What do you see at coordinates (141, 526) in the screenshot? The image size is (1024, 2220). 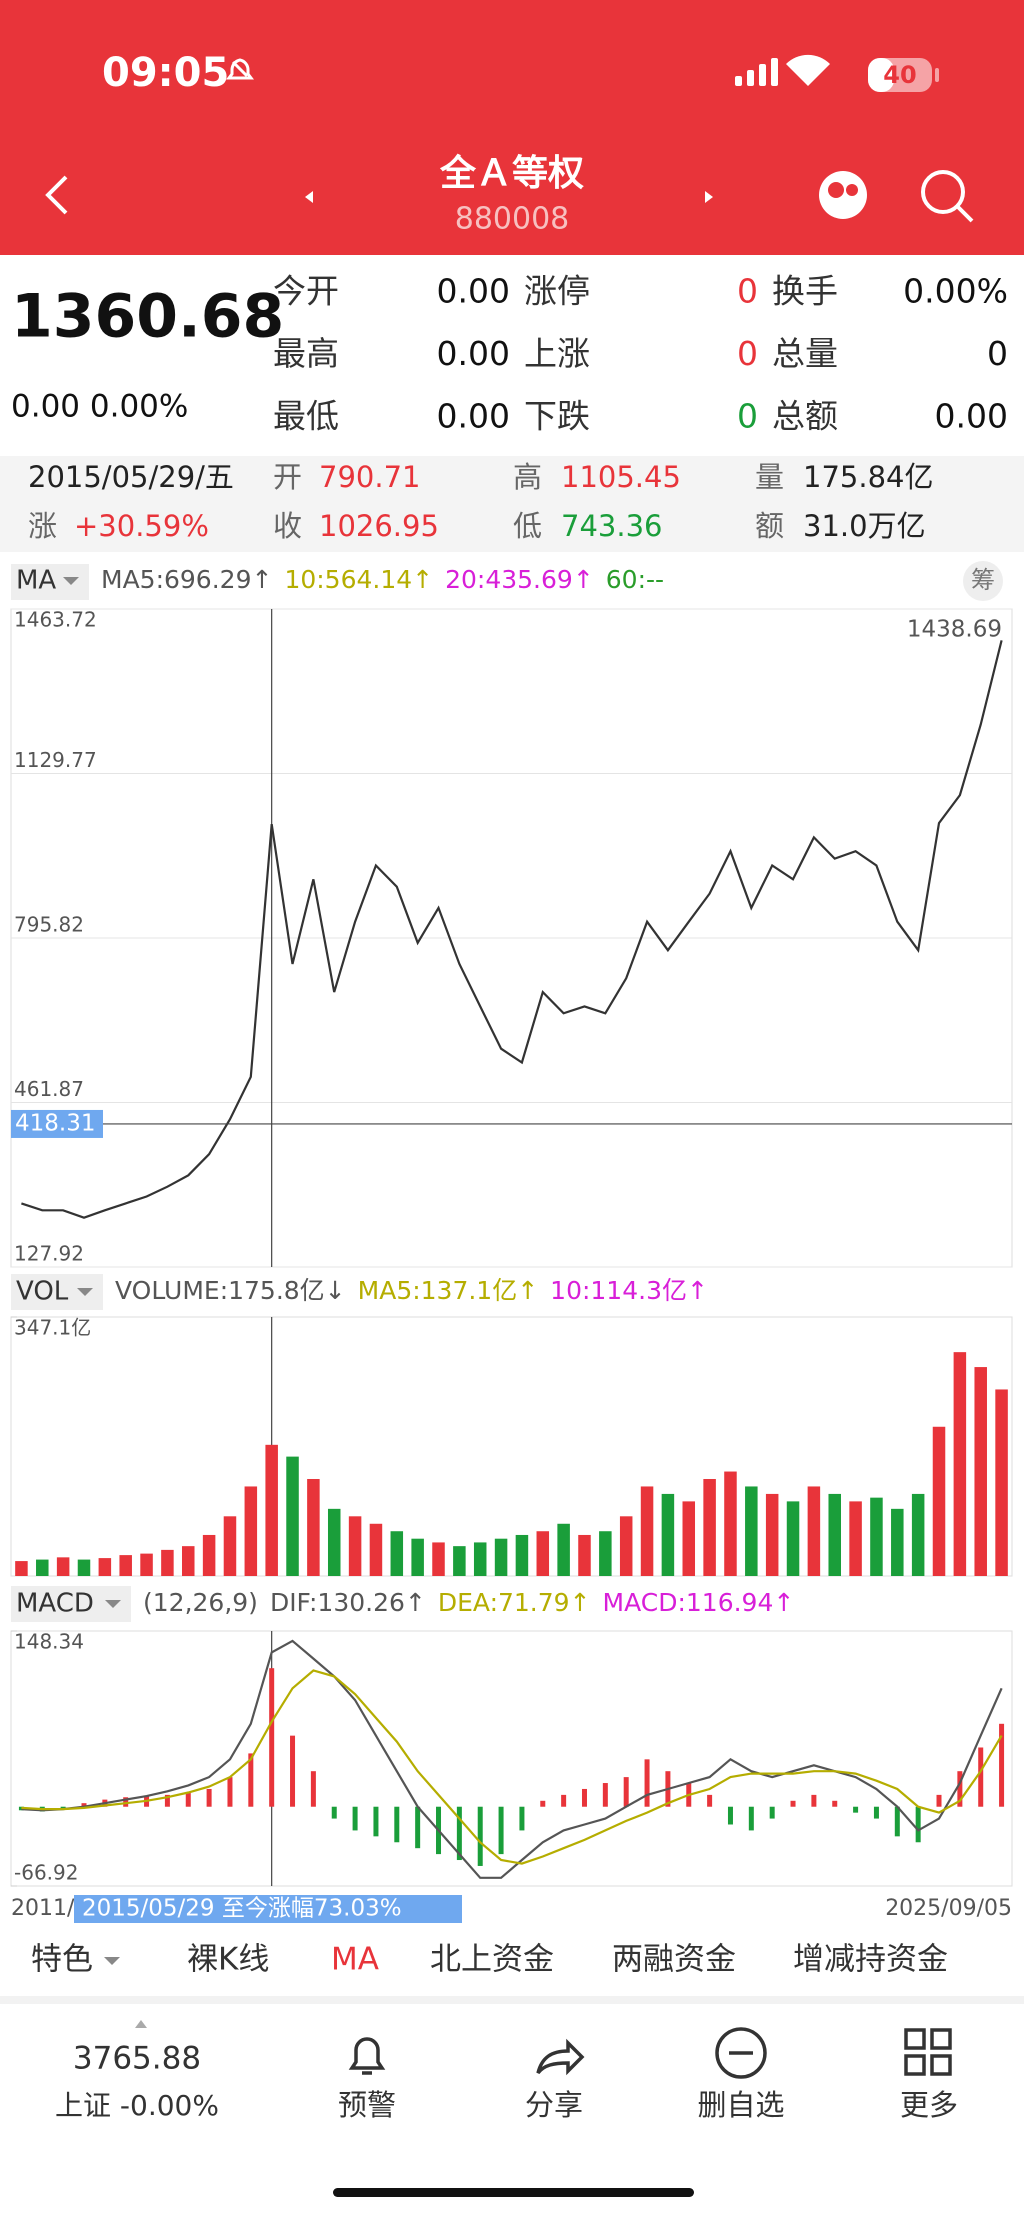 I see `bar-value: +30.59%` at bounding box center [141, 526].